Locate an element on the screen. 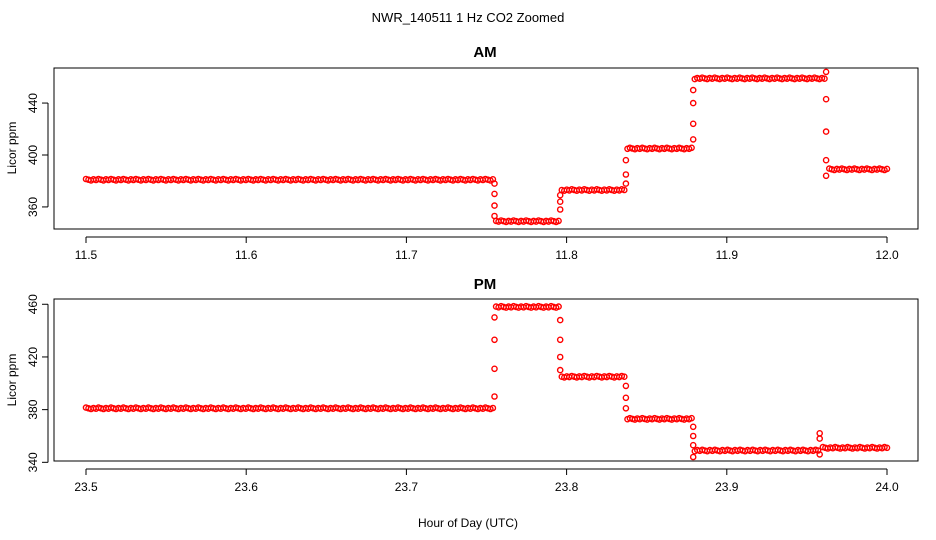  pm-y-axis-label: Licor ppm is located at coordinates (12, 380).